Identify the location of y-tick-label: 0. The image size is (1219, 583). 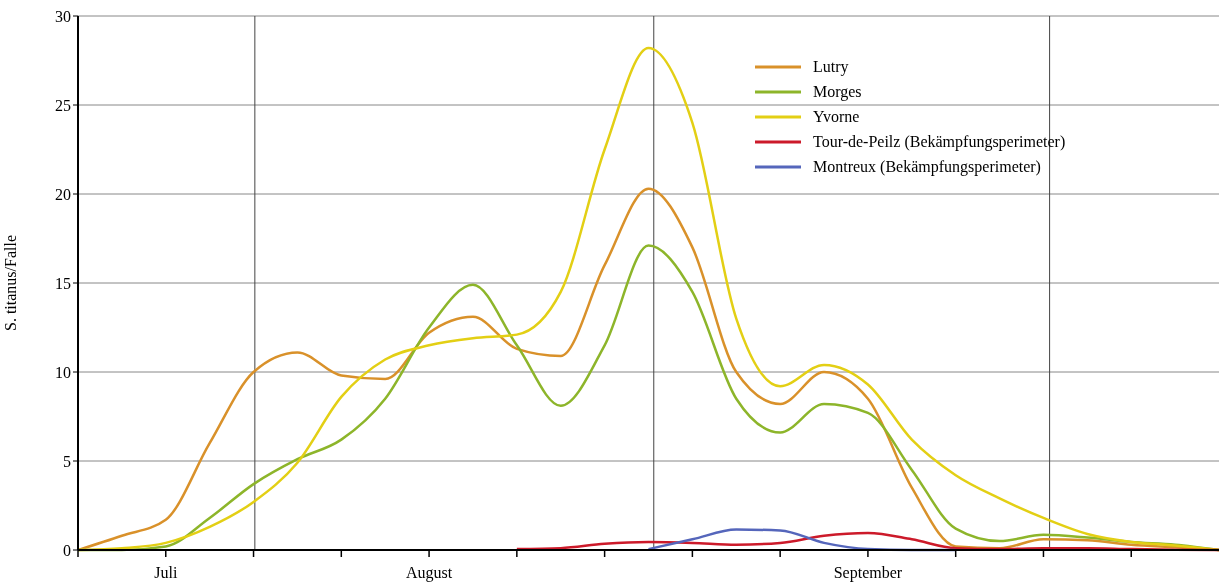
(67, 550).